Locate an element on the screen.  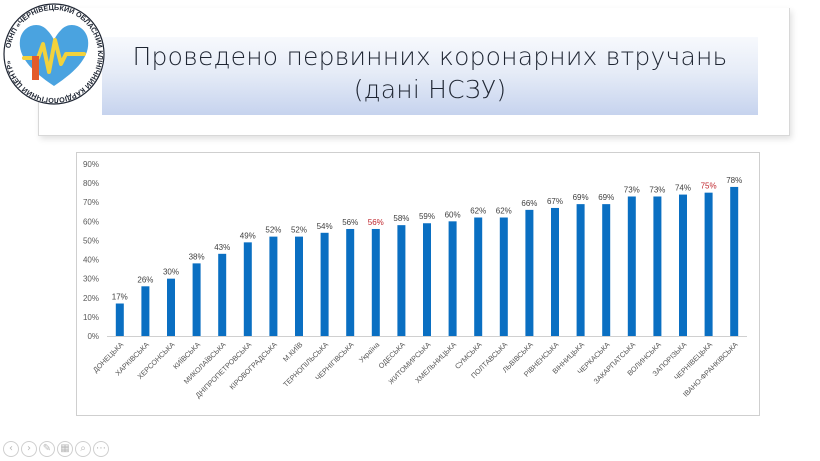
pulse-icon is located at coordinates (54, 56).